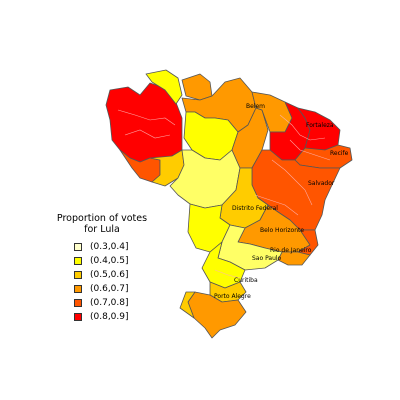 This screenshot has height=400, width=400. I want to click on legend-item: (0.6,0.7], so click(111, 289).